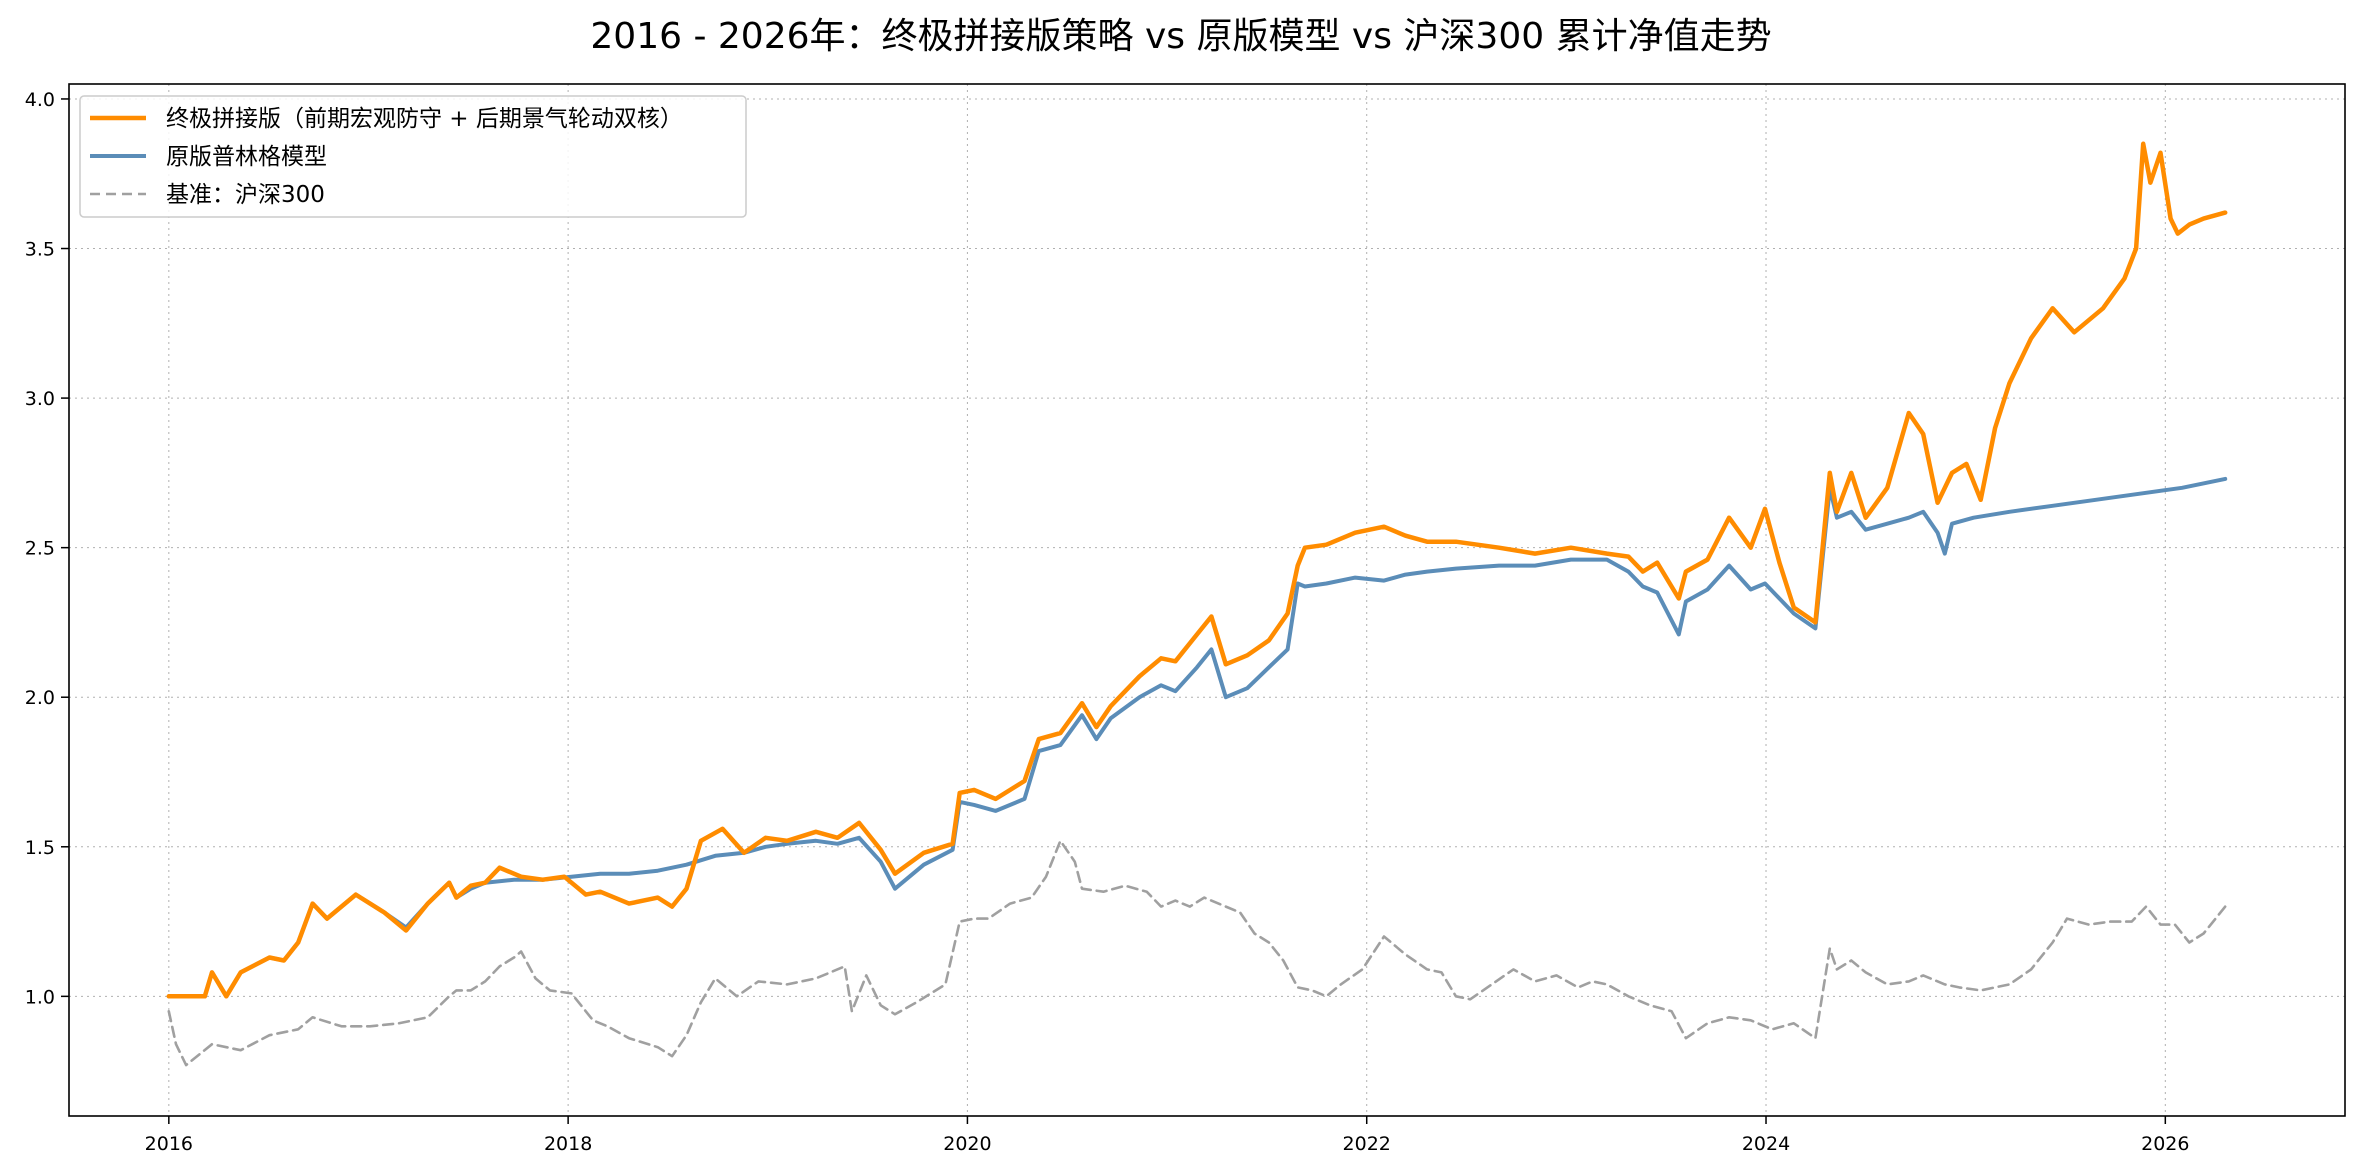 This screenshot has width=2362, height=1170. What do you see at coordinates (1766, 1144) in the screenshot?
I see `x-tick-label: 2024` at bounding box center [1766, 1144].